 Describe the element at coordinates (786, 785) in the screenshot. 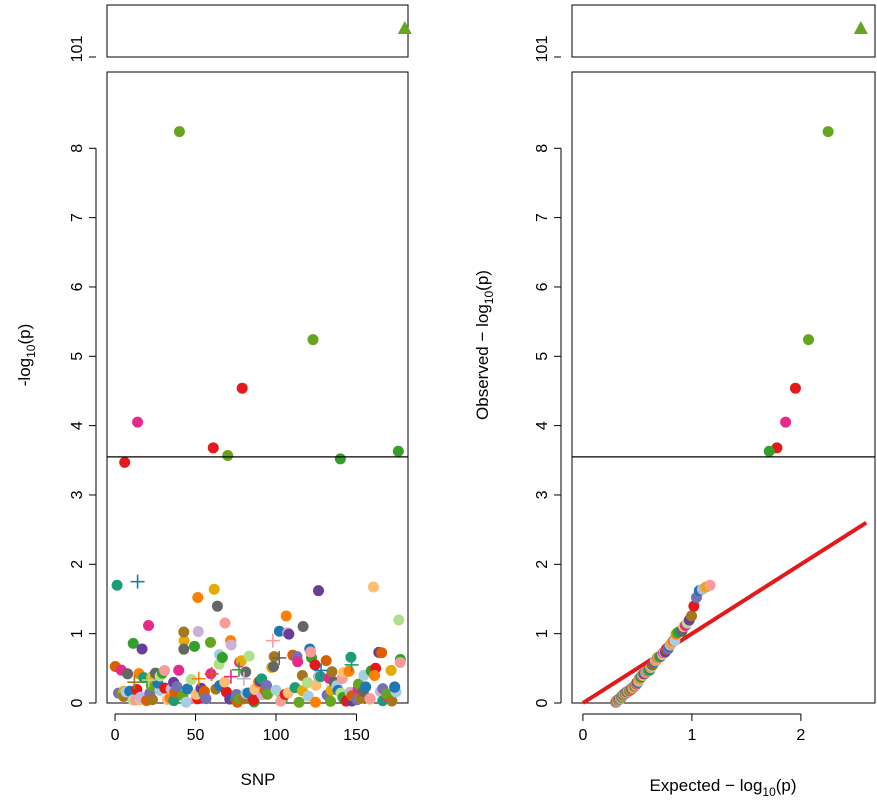

I see `qq-x-axis-title-tail: (p)` at that location.